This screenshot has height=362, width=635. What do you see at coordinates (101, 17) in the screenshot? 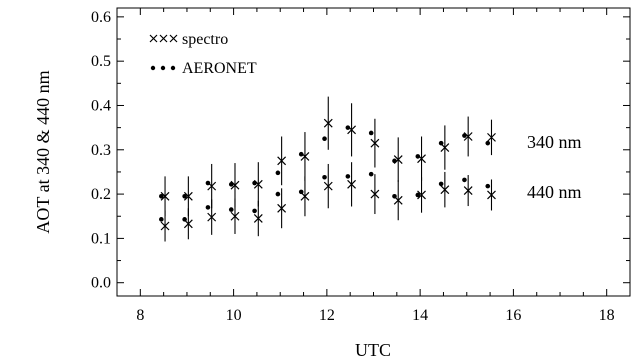
I see `y-tick-label: 0.6` at bounding box center [101, 17].